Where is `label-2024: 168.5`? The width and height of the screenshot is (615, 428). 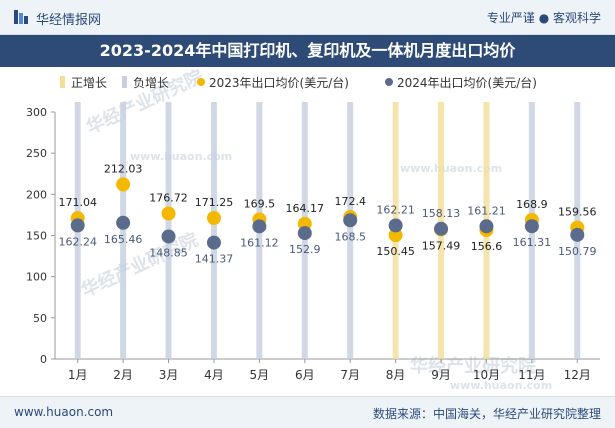
label-2024: 168.5 is located at coordinates (350, 236).